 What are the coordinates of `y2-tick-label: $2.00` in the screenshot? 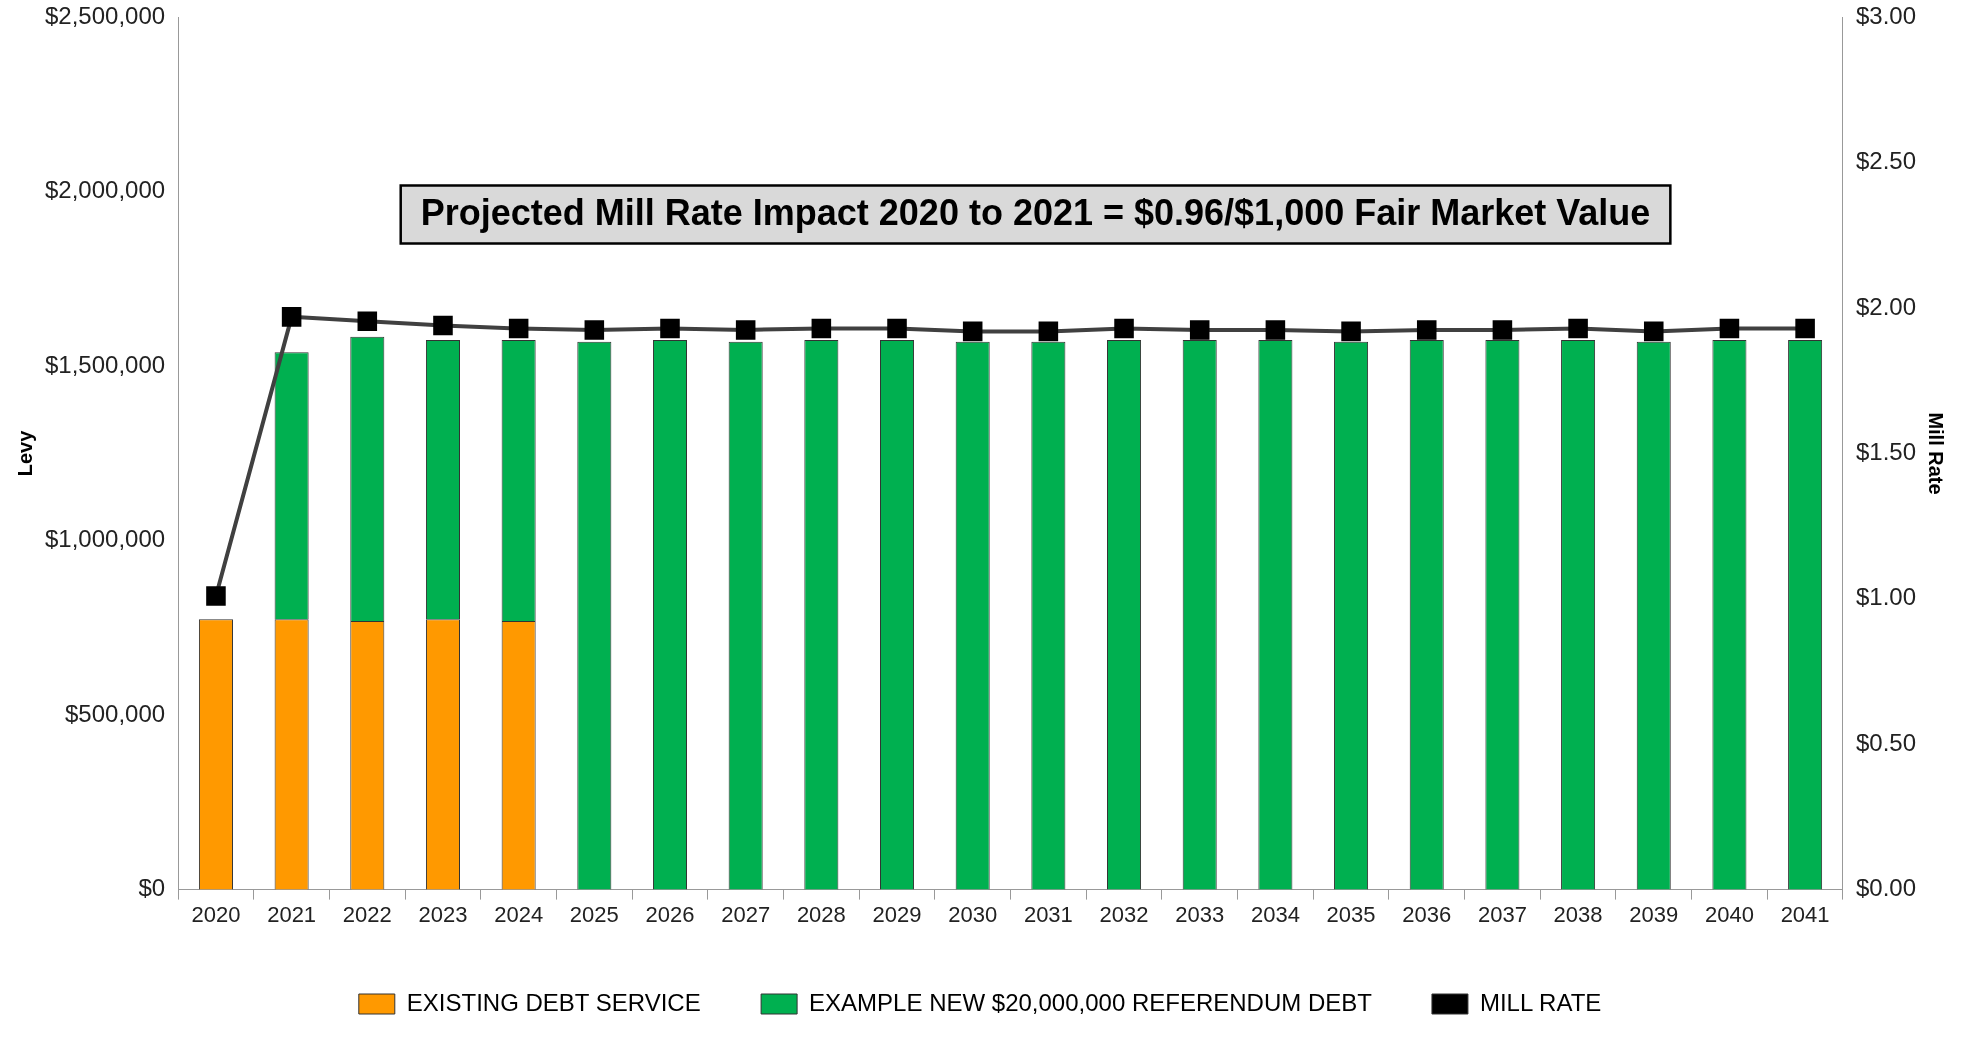 It's located at (1885, 306).